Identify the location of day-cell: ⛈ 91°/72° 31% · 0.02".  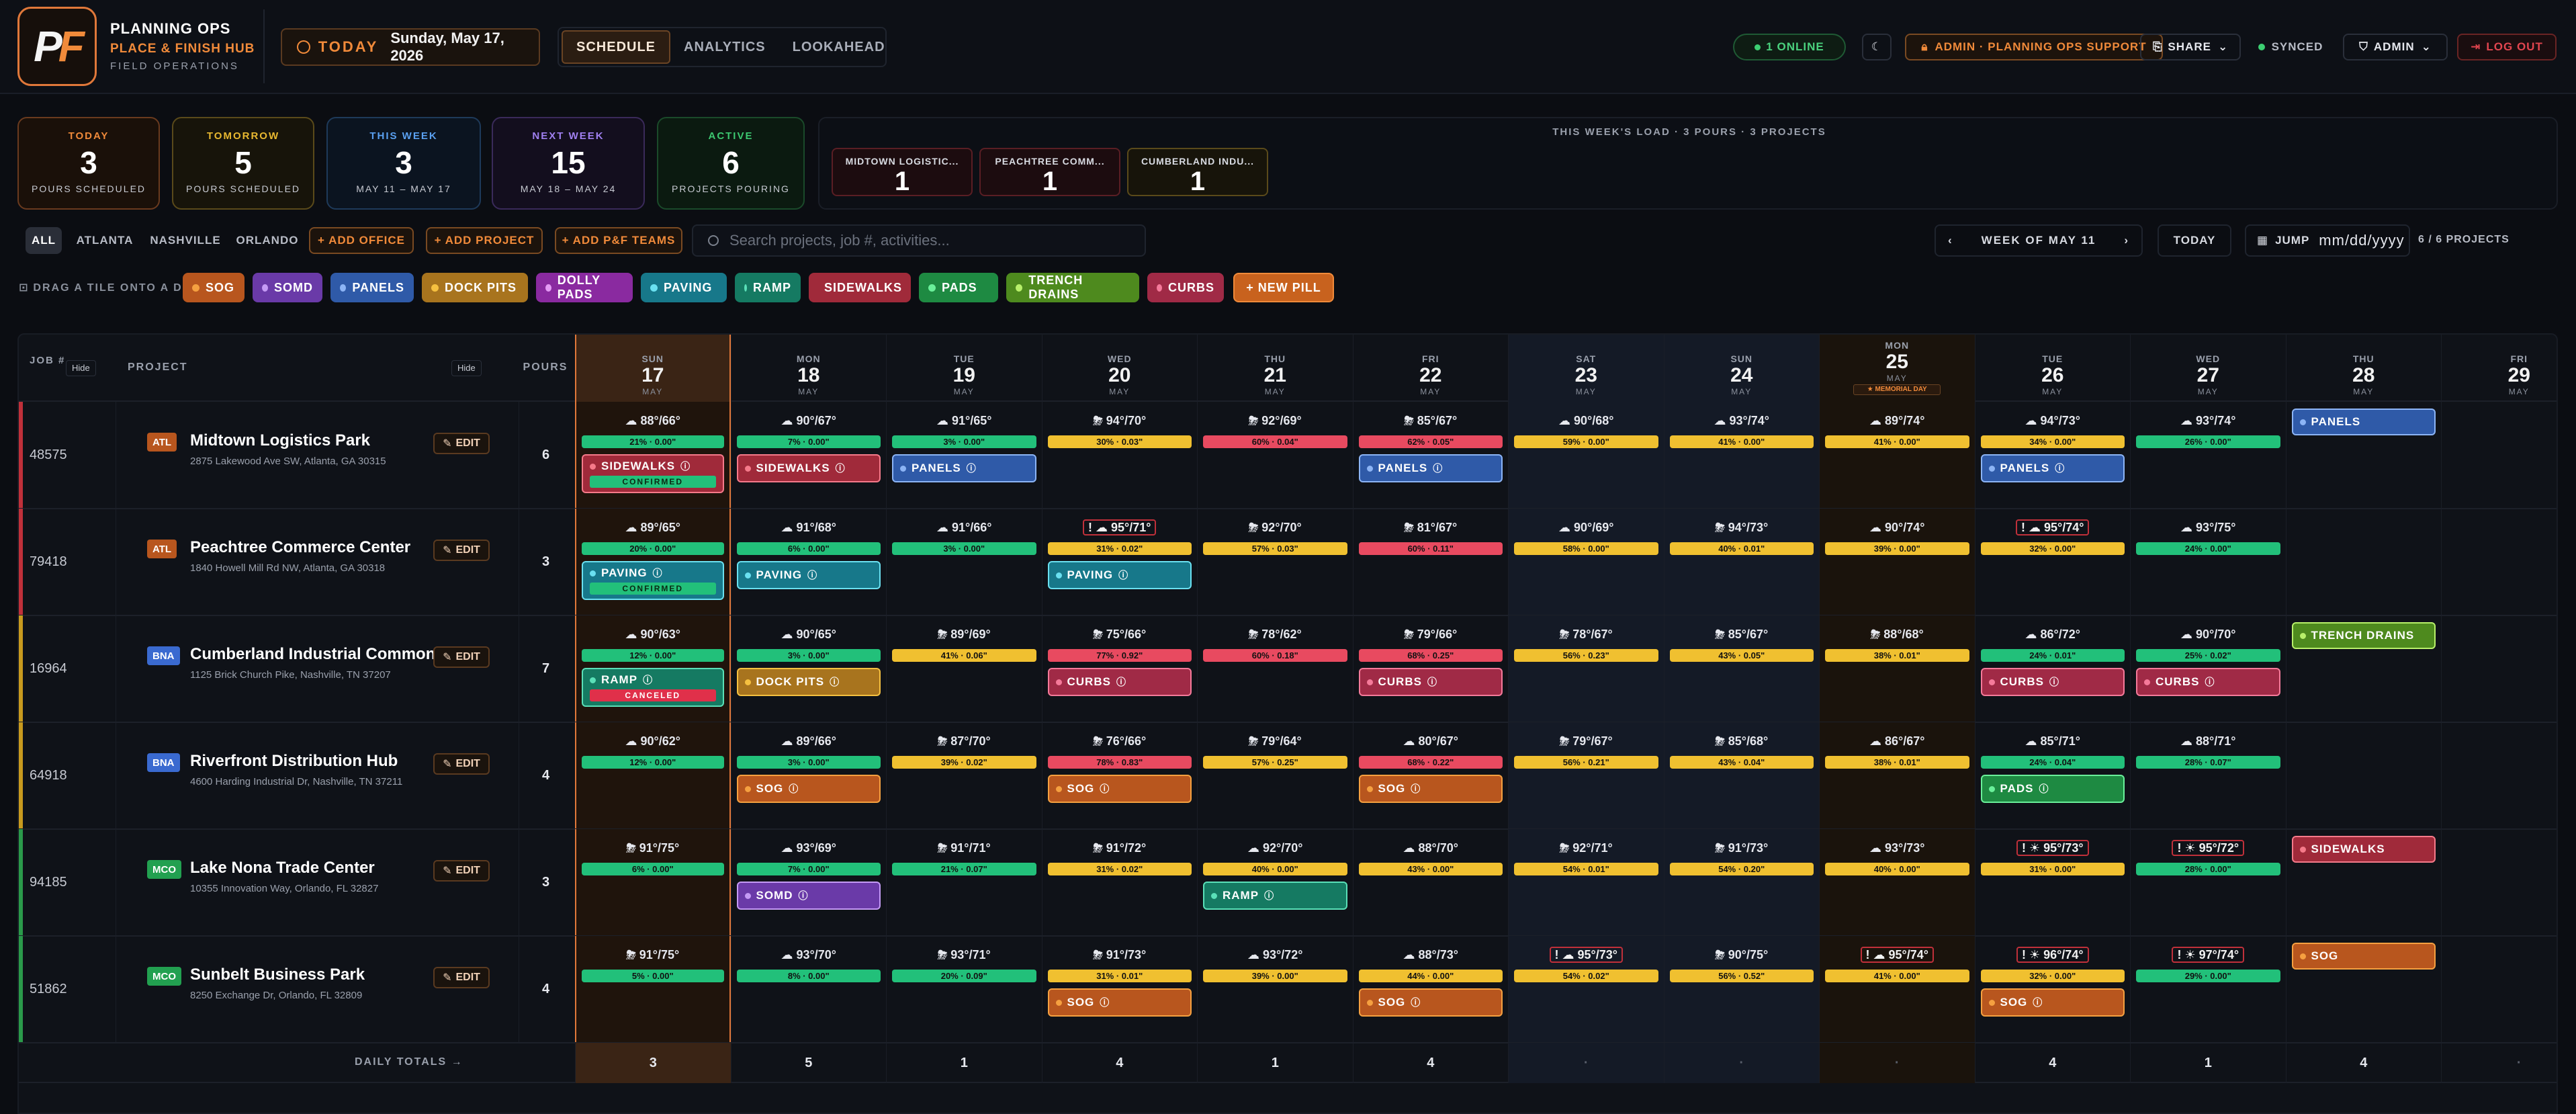
(1120, 882).